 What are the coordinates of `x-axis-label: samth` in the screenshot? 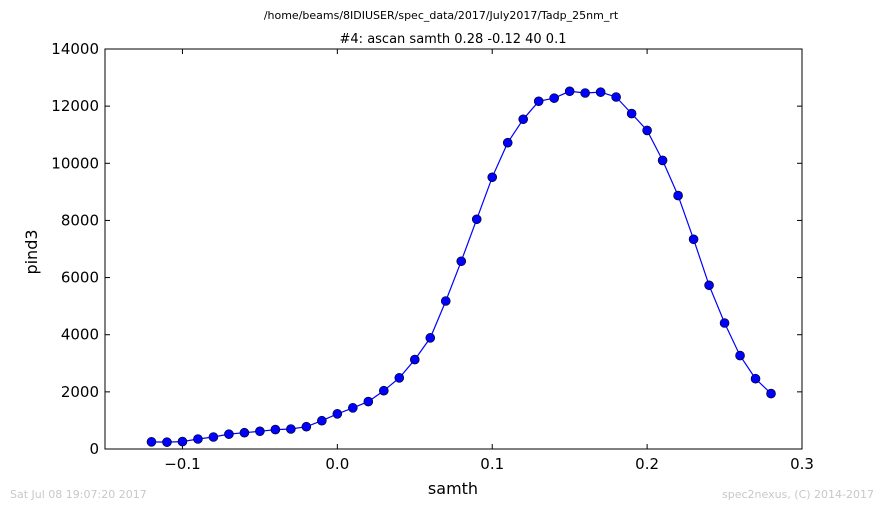 It's located at (453, 488).